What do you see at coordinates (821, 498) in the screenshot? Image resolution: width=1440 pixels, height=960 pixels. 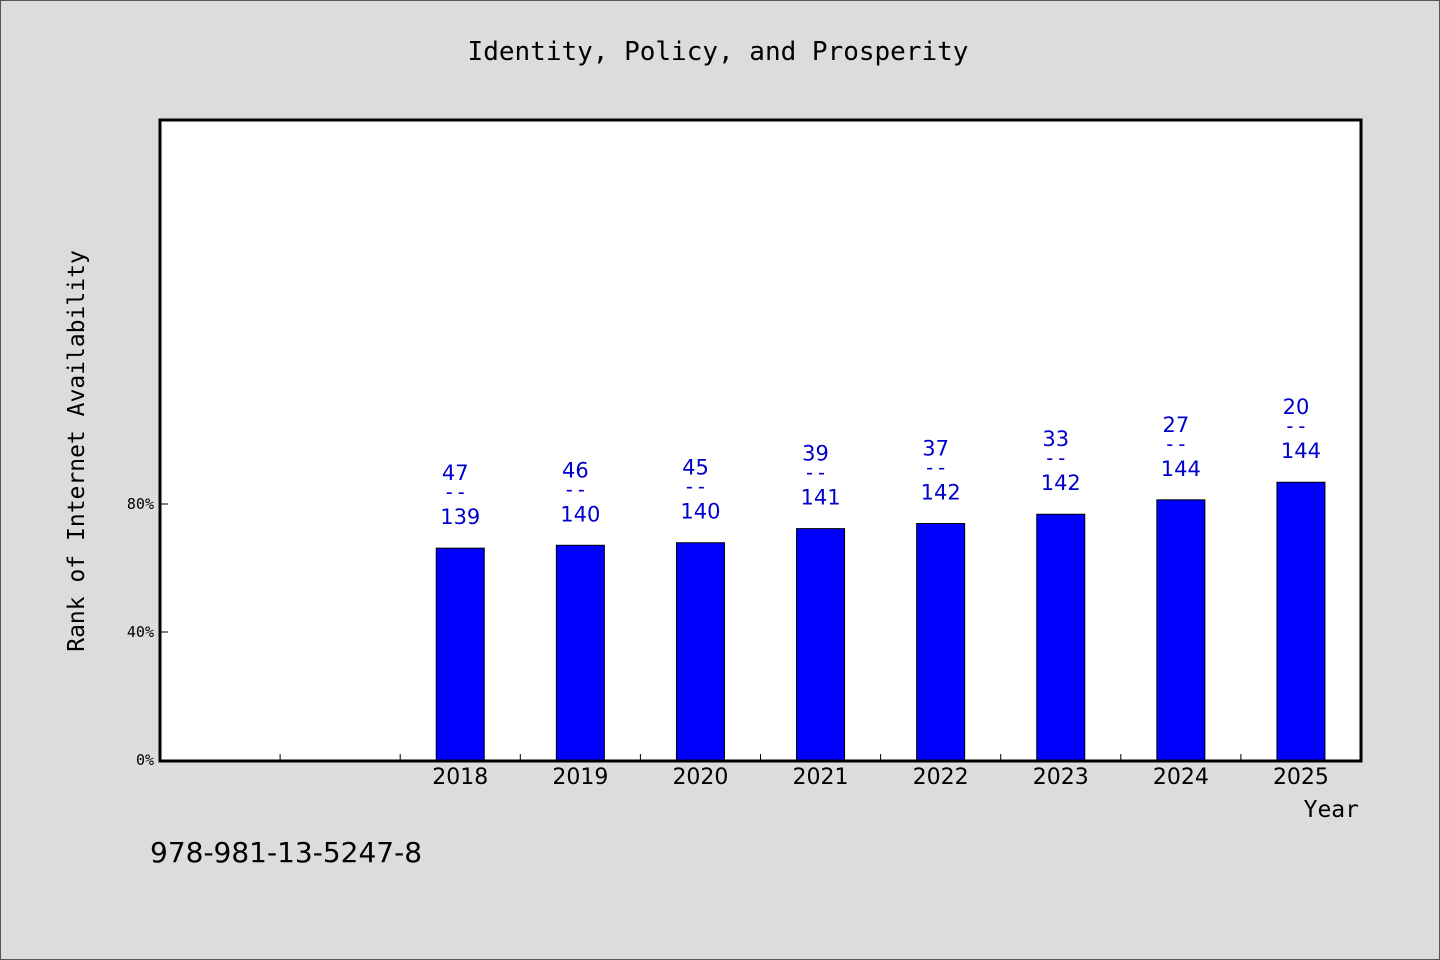 I see `bar-label-total: 141` at bounding box center [821, 498].